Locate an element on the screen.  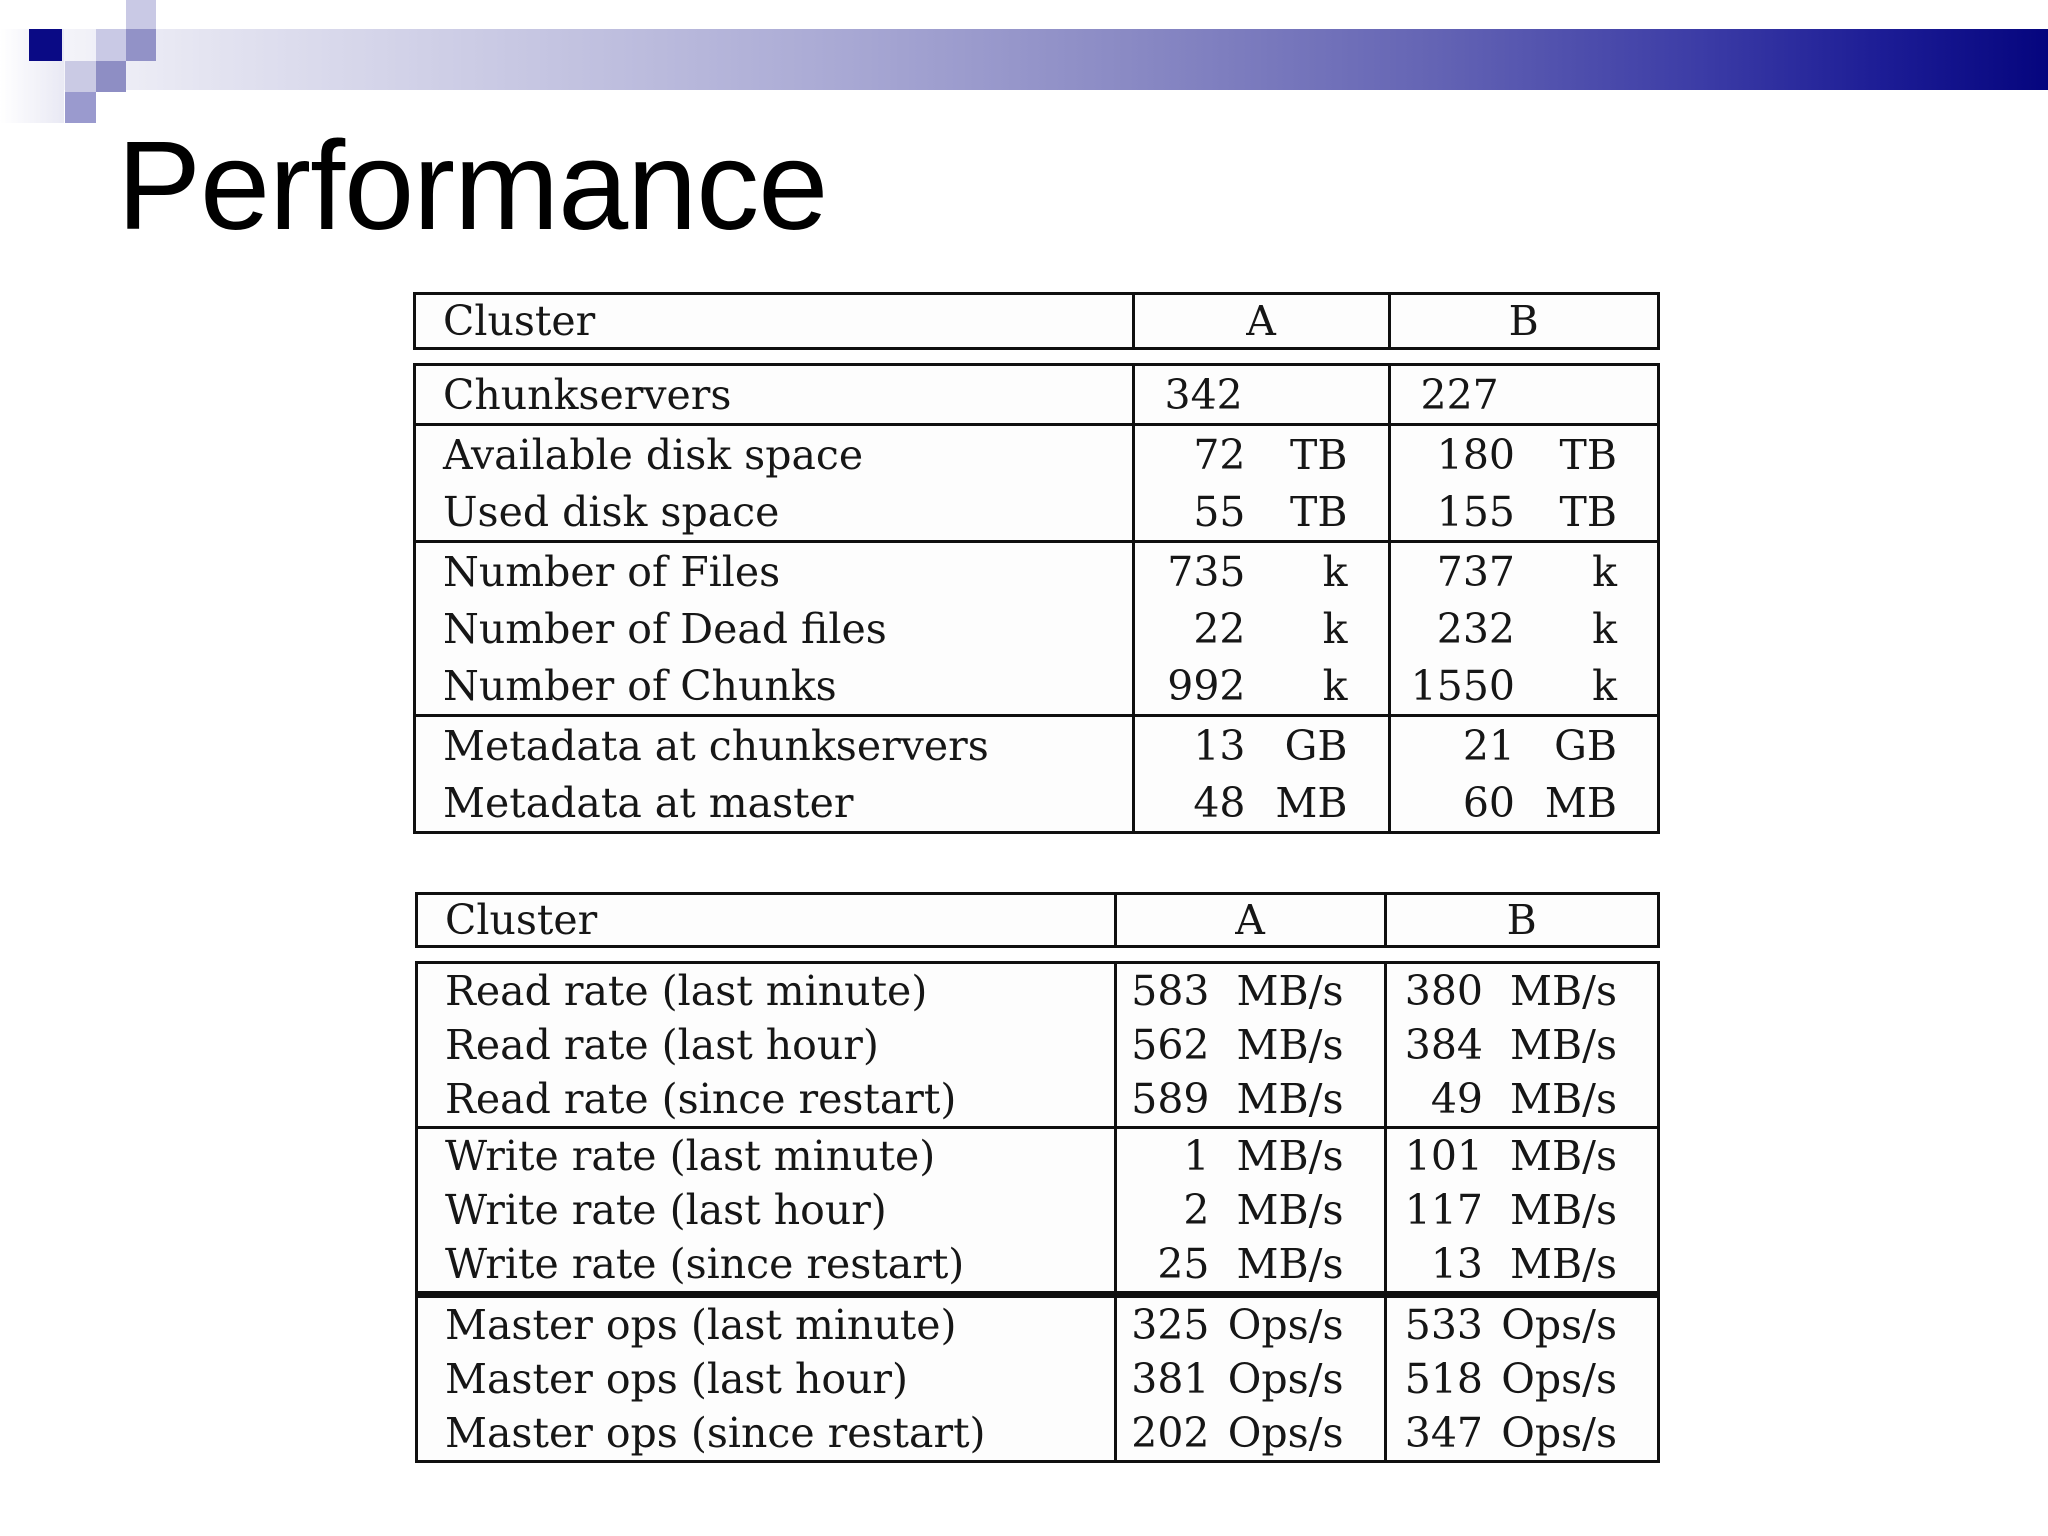
row-label: Master ops (last minute) is located at coordinates (766, 1321).